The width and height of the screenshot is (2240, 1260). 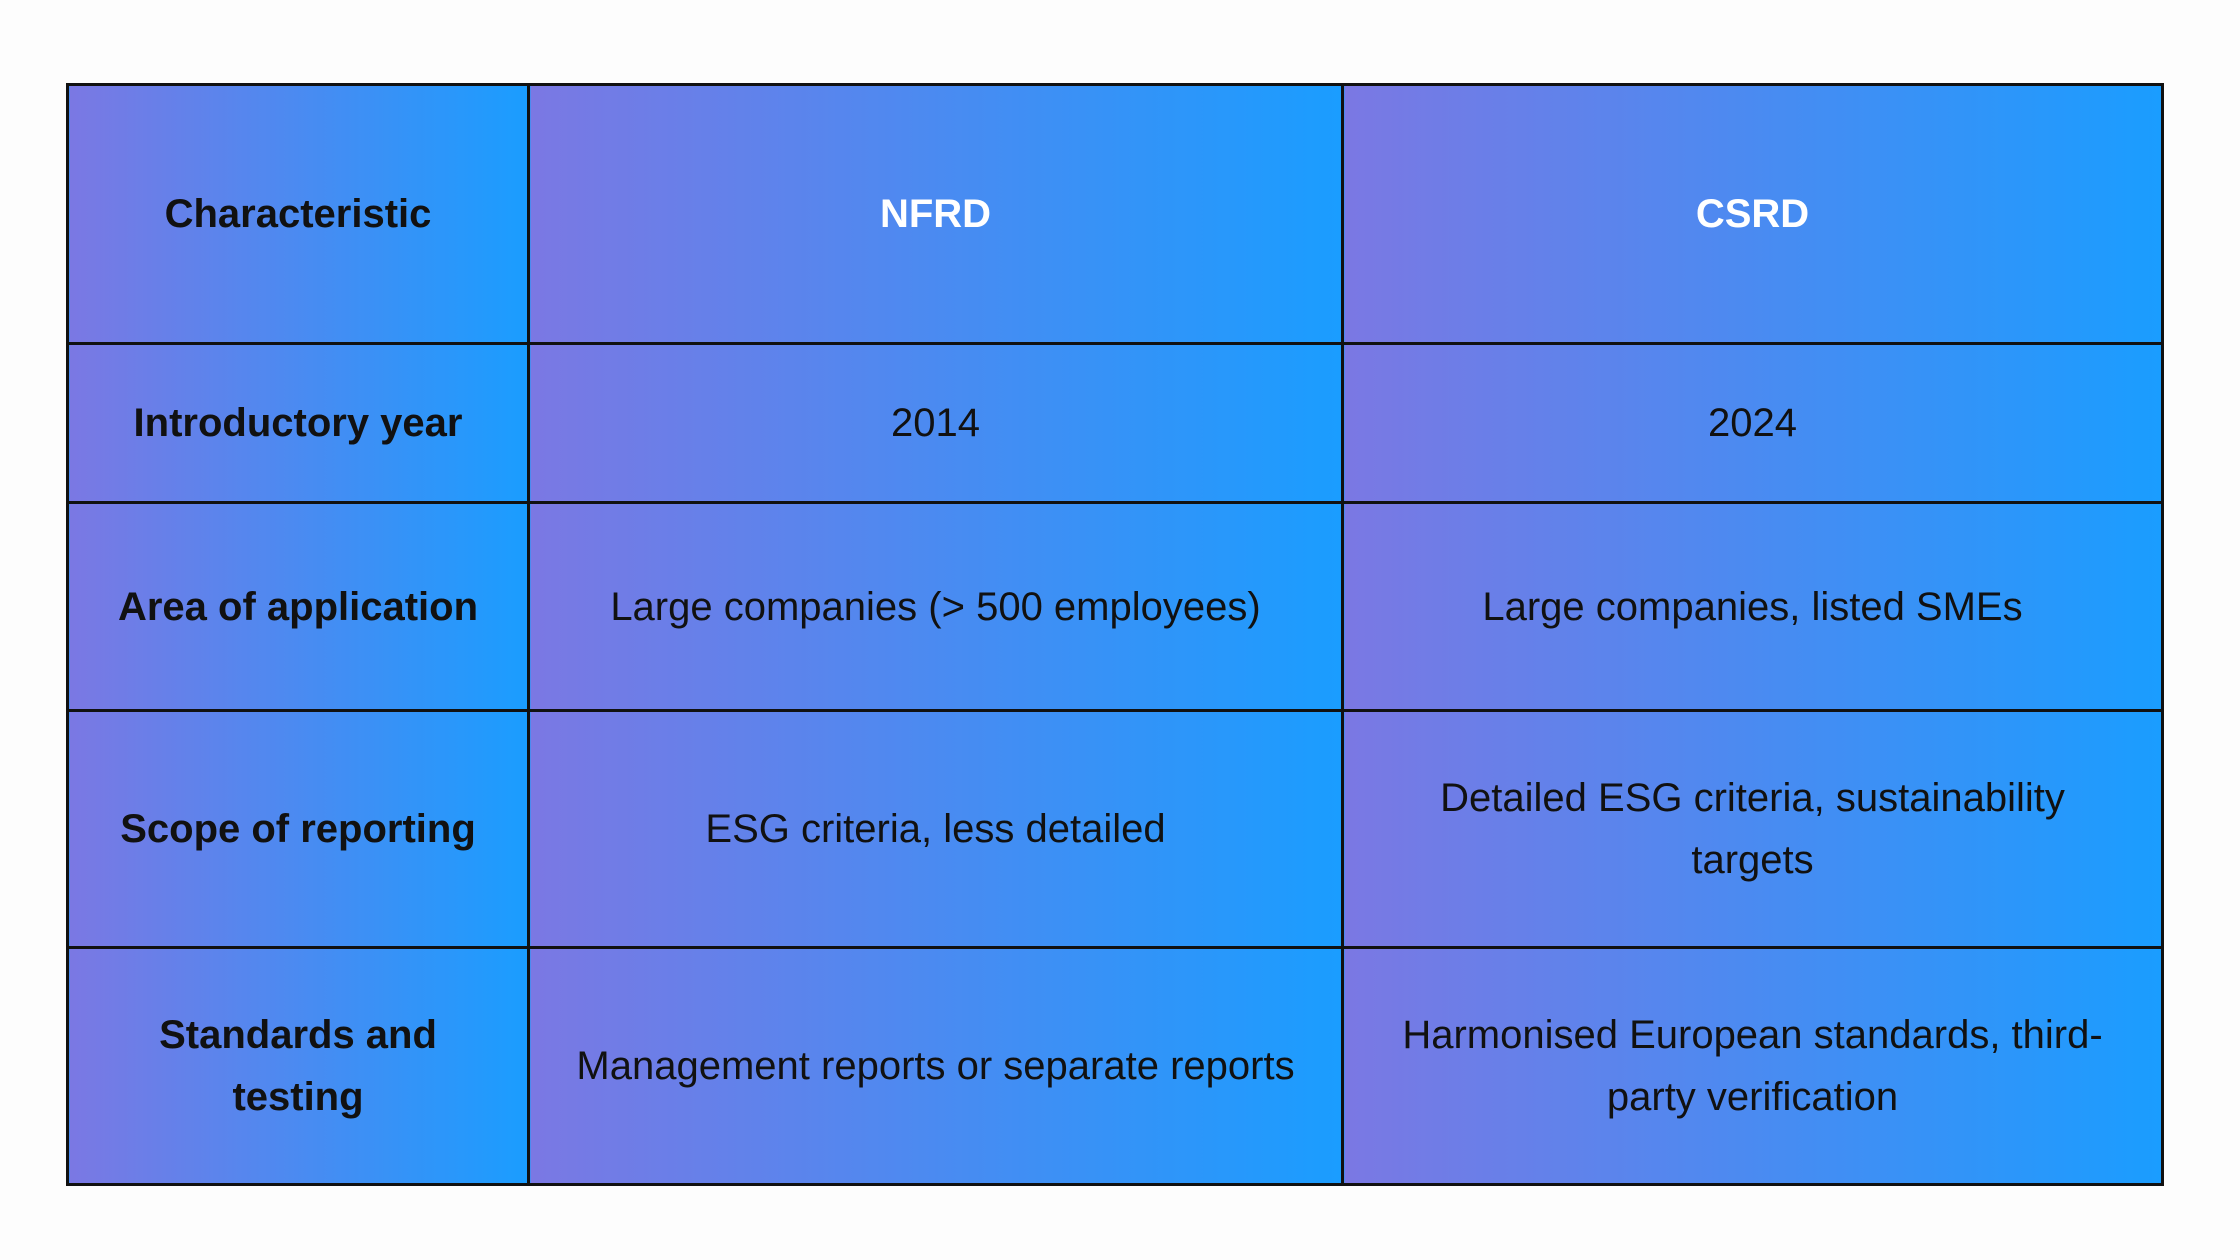 What do you see at coordinates (935, 606) in the screenshot?
I see `cell: Large companies (> 500 employees)` at bounding box center [935, 606].